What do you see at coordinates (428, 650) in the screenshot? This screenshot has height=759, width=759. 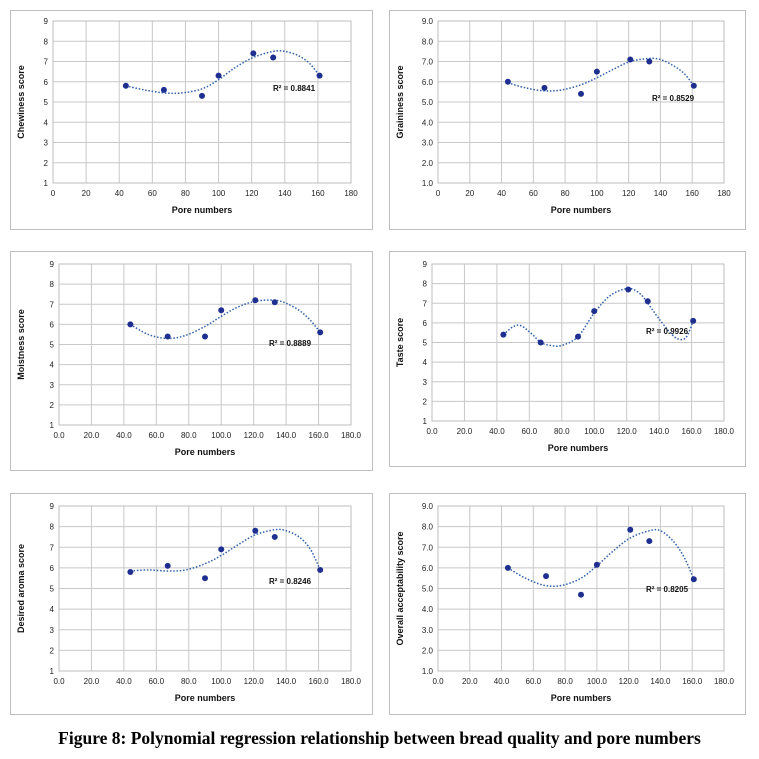 I see `y-tick-label: 2.0` at bounding box center [428, 650].